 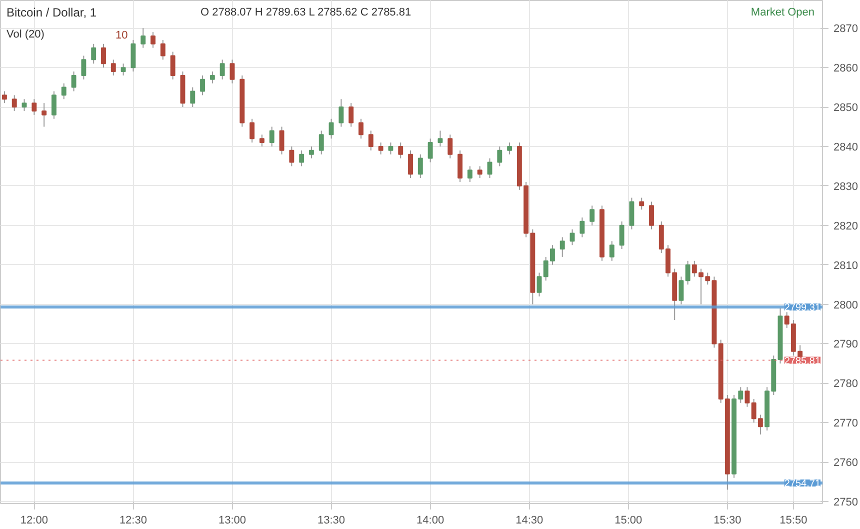 I want to click on x-tick-label: 14:00, so click(x=430, y=520).